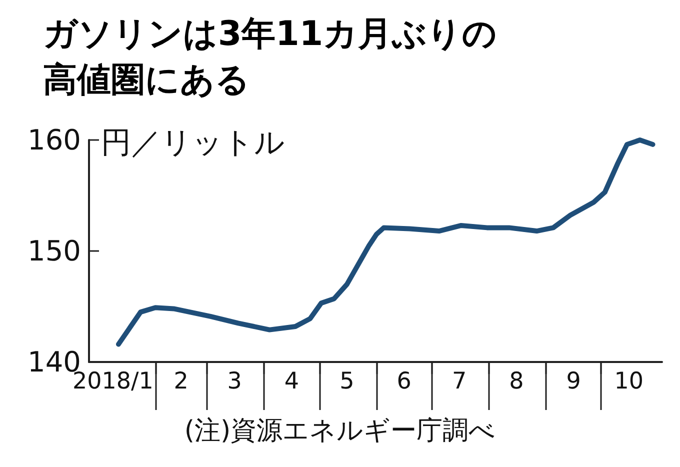 This screenshot has height=467, width=680. What do you see at coordinates (234, 381) in the screenshot?
I see `x-tick-label: 3` at bounding box center [234, 381].